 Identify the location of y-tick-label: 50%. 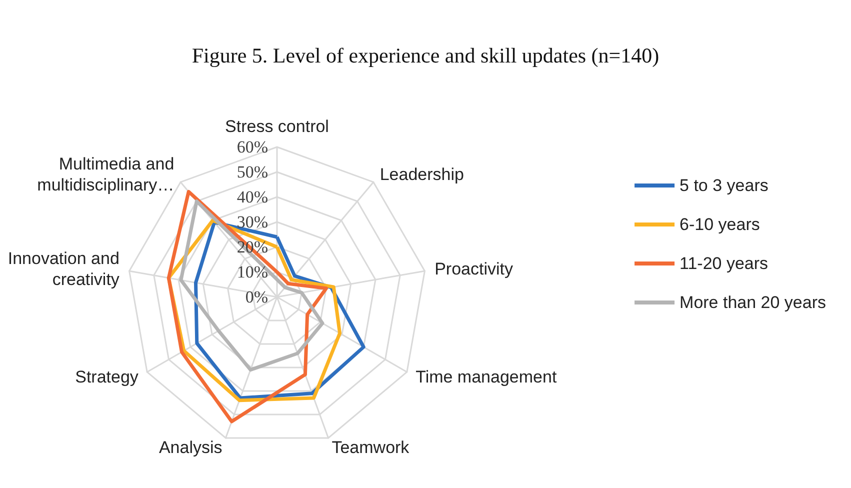
(252, 172).